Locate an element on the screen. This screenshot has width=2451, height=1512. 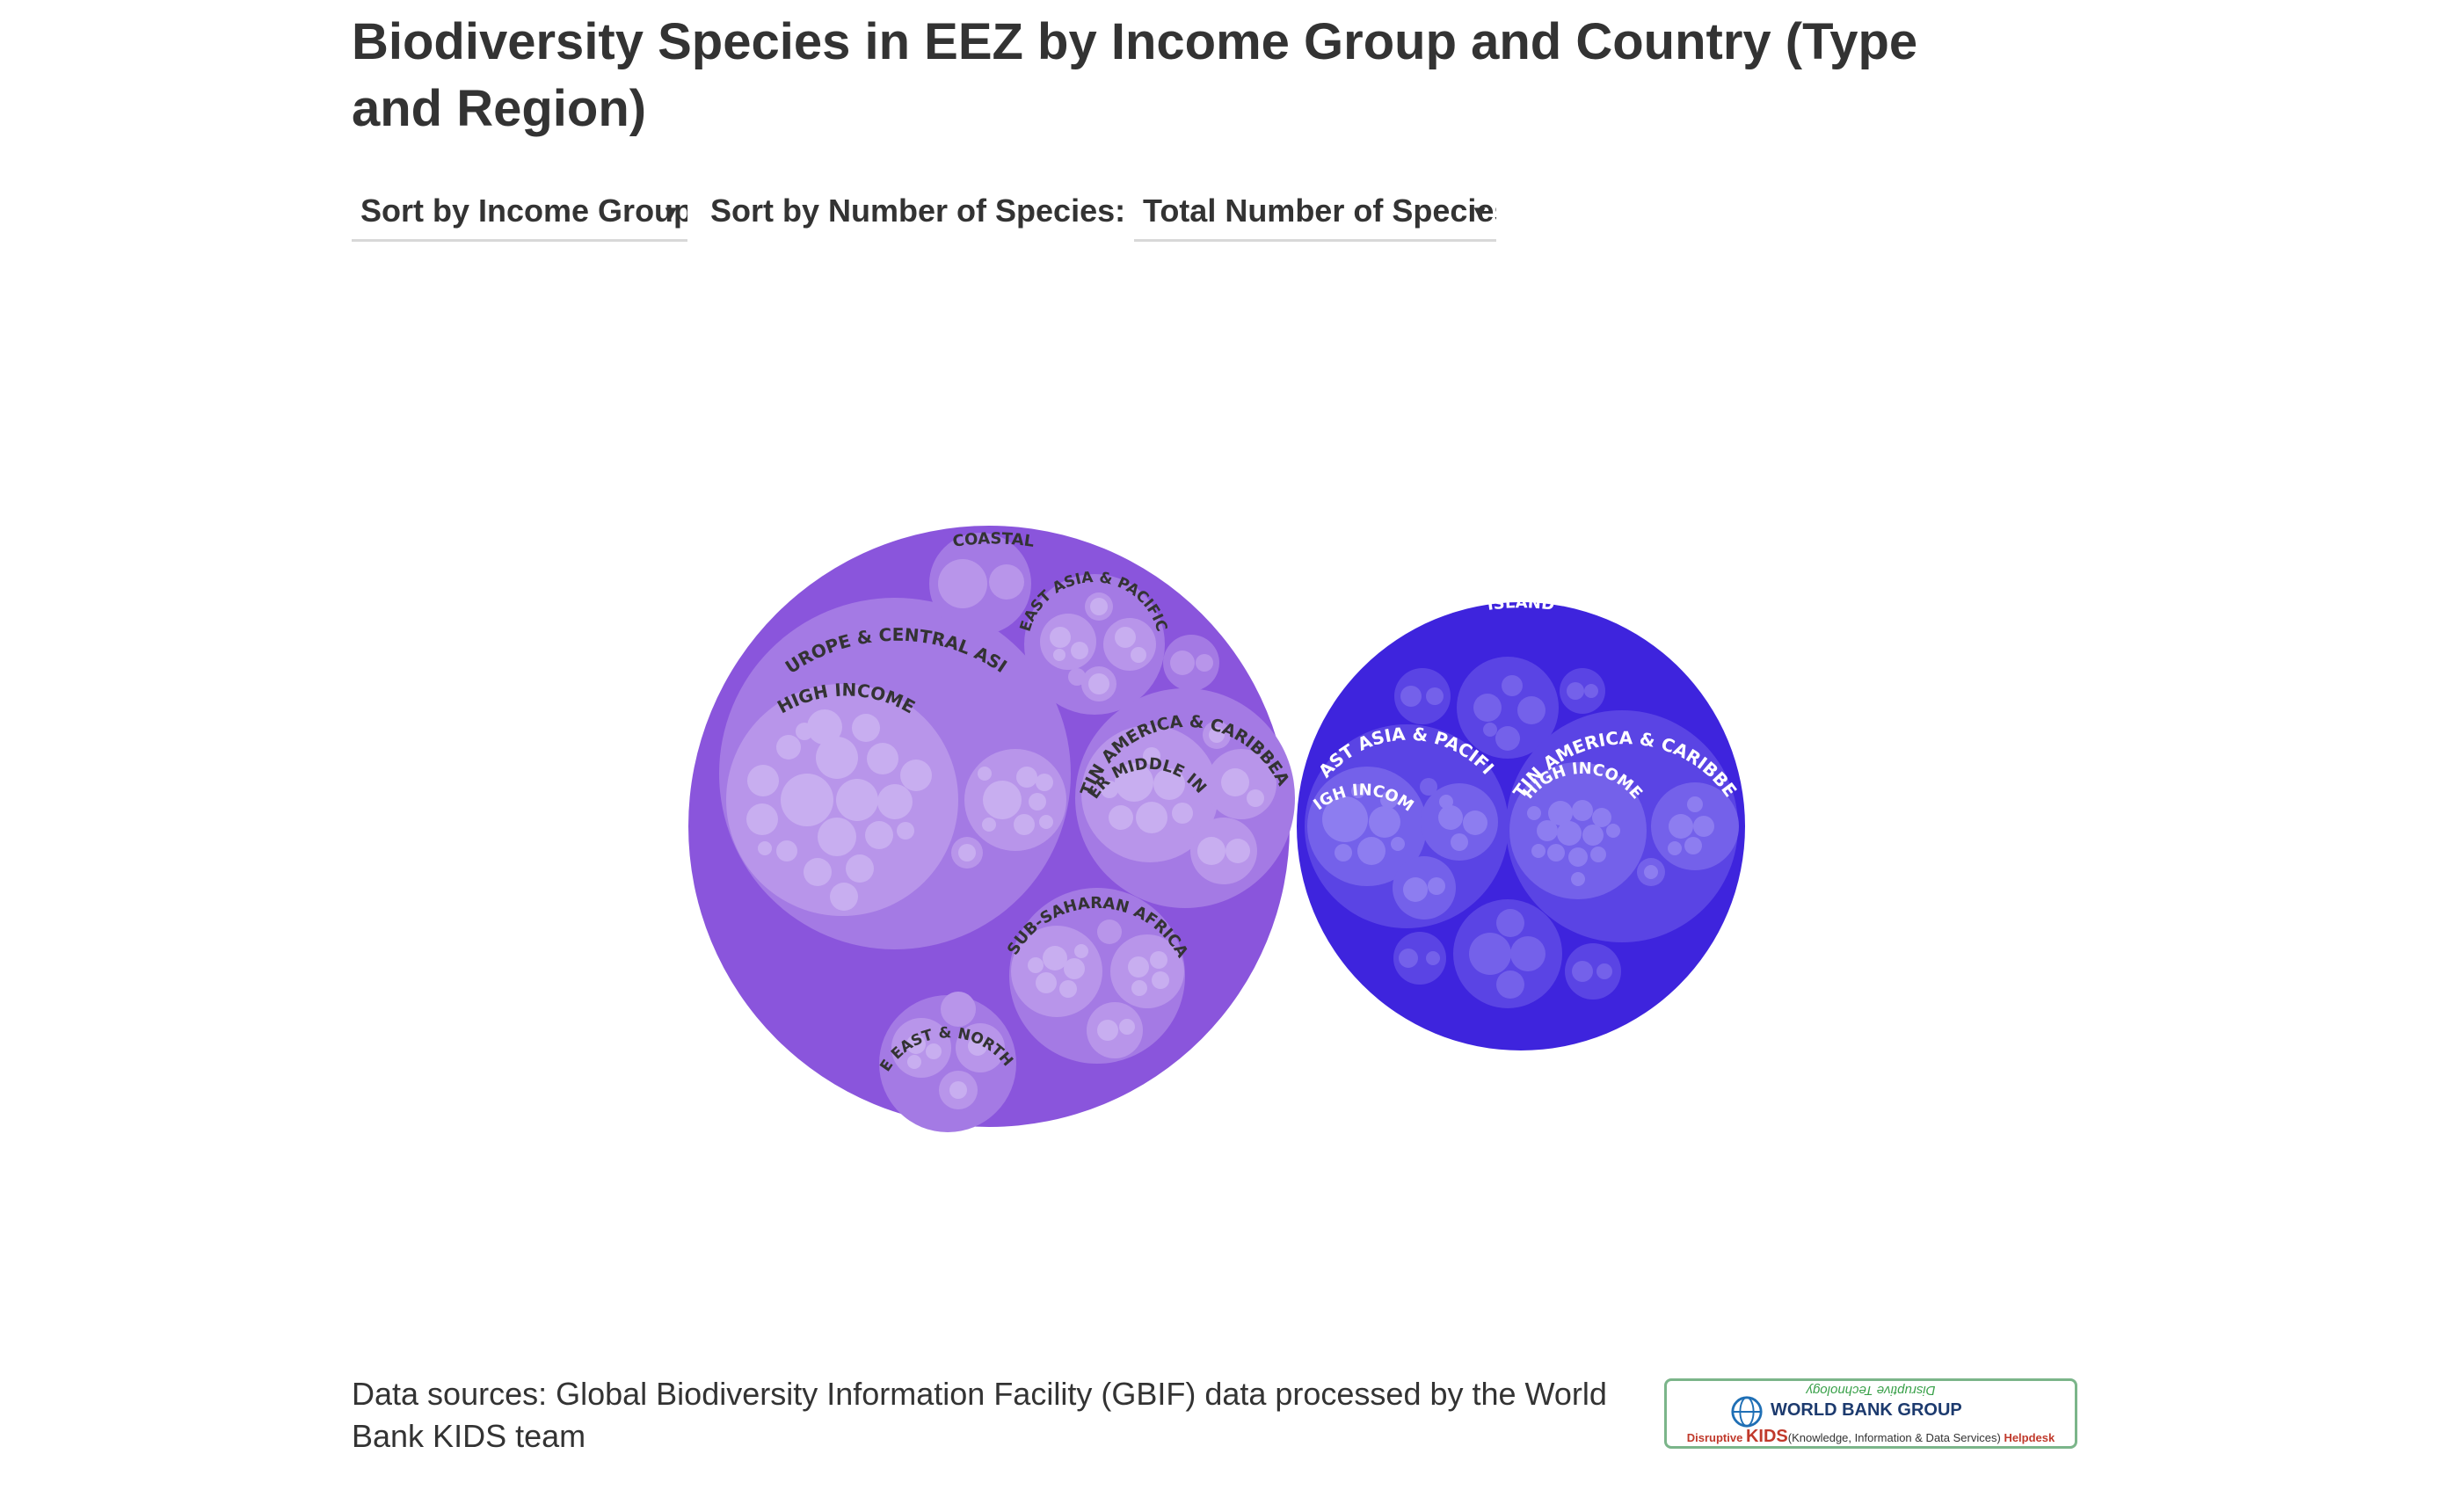
region-middle-east-north-africa is located at coordinates (947, 1062).